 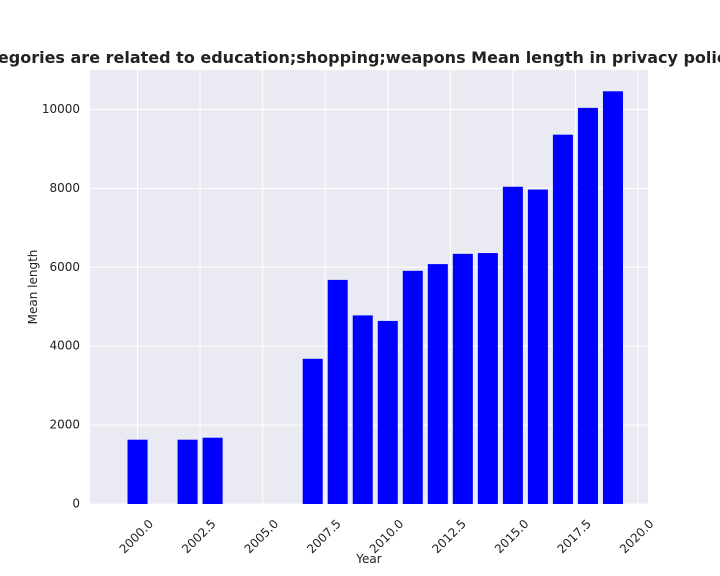 I want to click on x-tick-label: 2020.0, so click(x=637, y=537).